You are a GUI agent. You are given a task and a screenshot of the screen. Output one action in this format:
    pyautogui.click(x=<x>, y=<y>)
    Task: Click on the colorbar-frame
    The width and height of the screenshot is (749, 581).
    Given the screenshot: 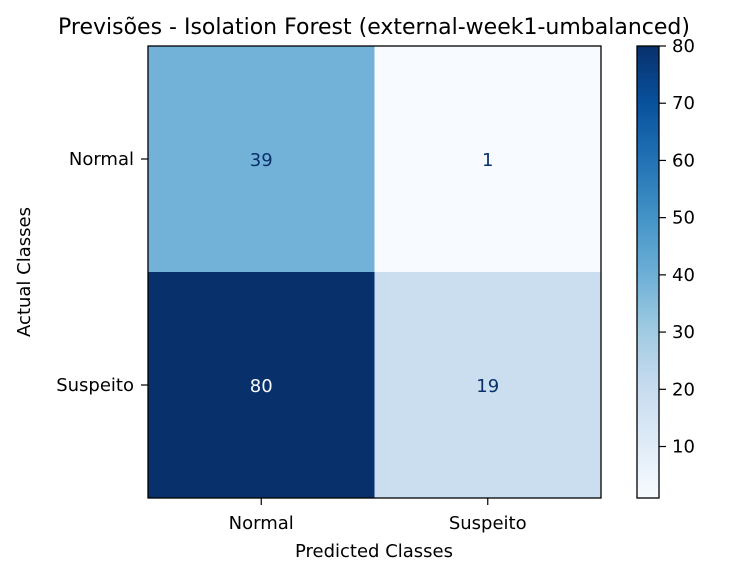 What is the action you would take?
    pyautogui.click(x=648, y=272)
    